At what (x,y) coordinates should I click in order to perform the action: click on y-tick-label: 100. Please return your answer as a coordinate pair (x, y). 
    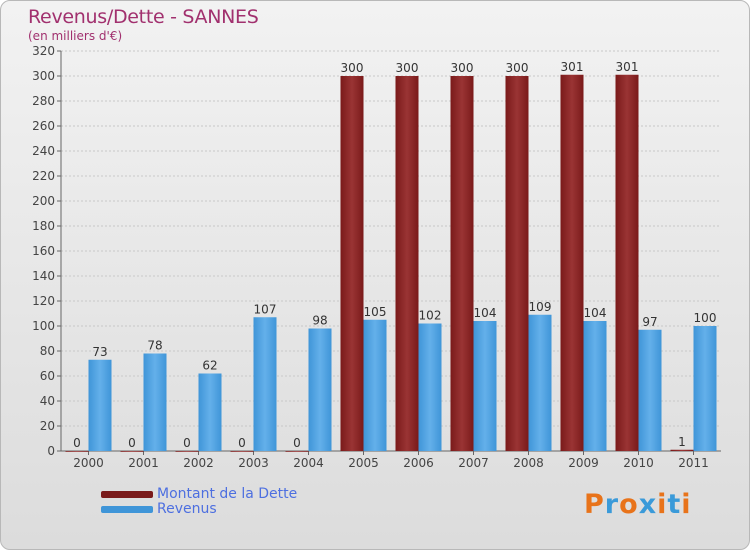
    Looking at the image, I should click on (43, 326).